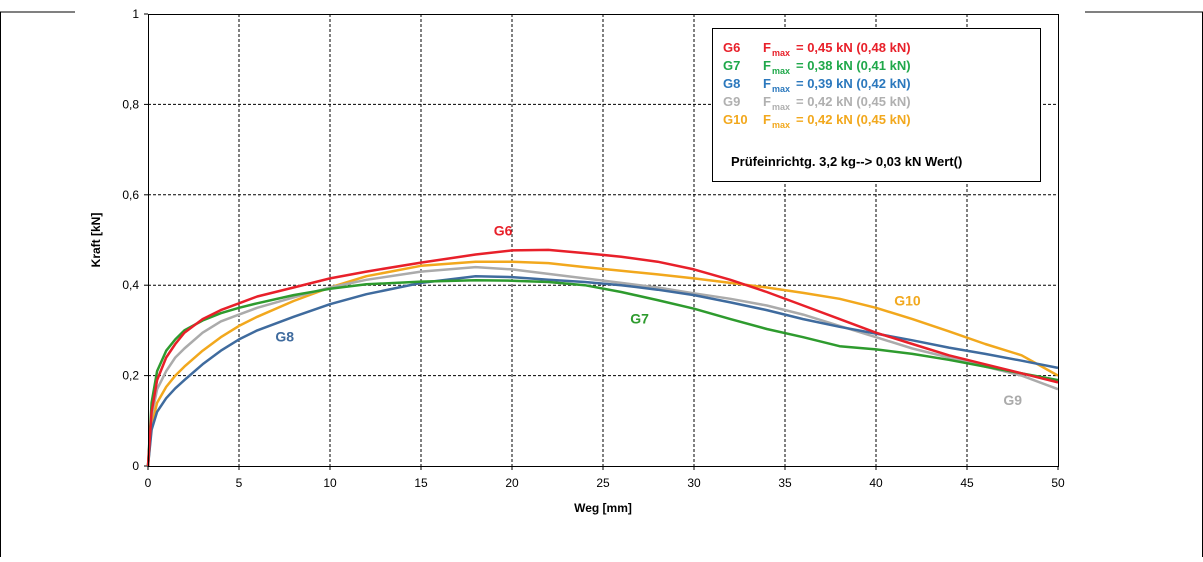 The image size is (1203, 562). Describe the element at coordinates (284, 337) in the screenshot. I see `curve-label-g8: G8` at that location.